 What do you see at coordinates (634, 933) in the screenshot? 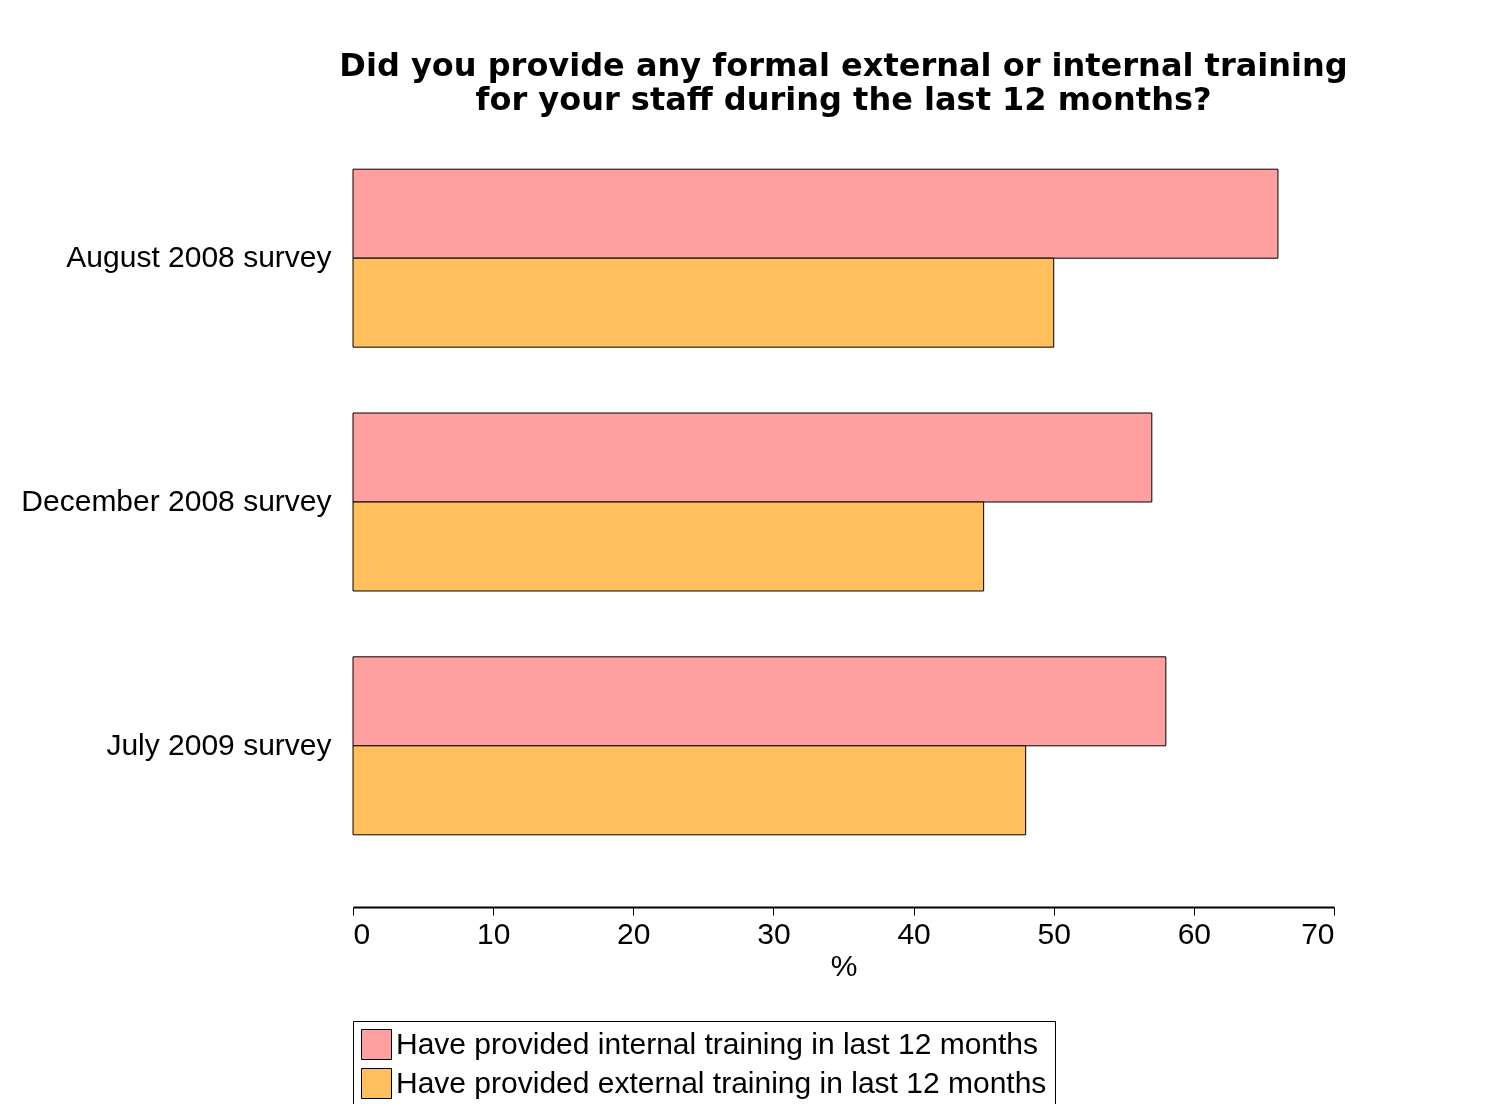
I see `x-tick-label: 20` at bounding box center [634, 933].